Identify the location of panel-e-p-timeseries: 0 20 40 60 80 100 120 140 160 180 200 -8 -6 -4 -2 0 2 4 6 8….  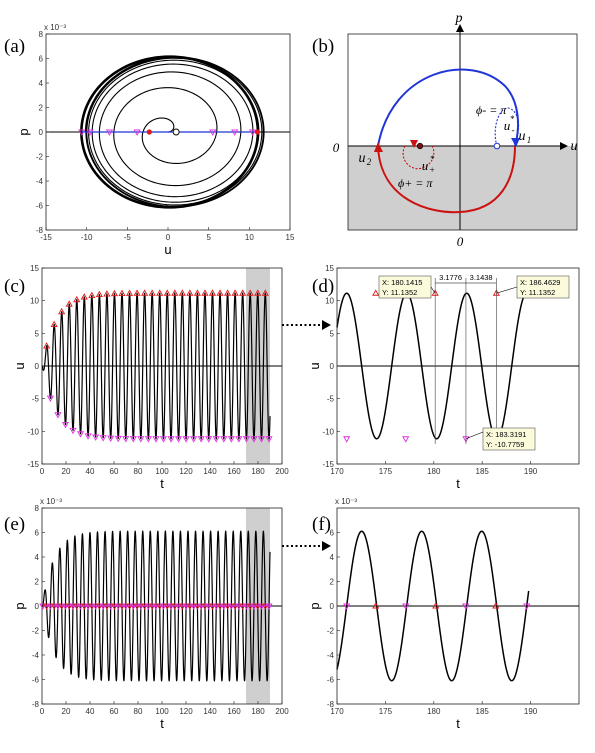
(150, 614).